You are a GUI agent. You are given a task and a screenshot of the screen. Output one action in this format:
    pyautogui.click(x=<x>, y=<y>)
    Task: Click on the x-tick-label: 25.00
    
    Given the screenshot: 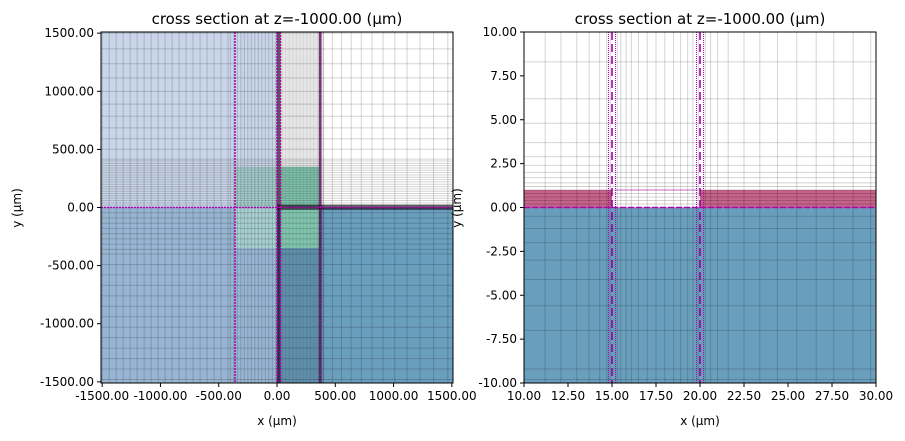 What is the action you would take?
    pyautogui.click(x=788, y=396)
    